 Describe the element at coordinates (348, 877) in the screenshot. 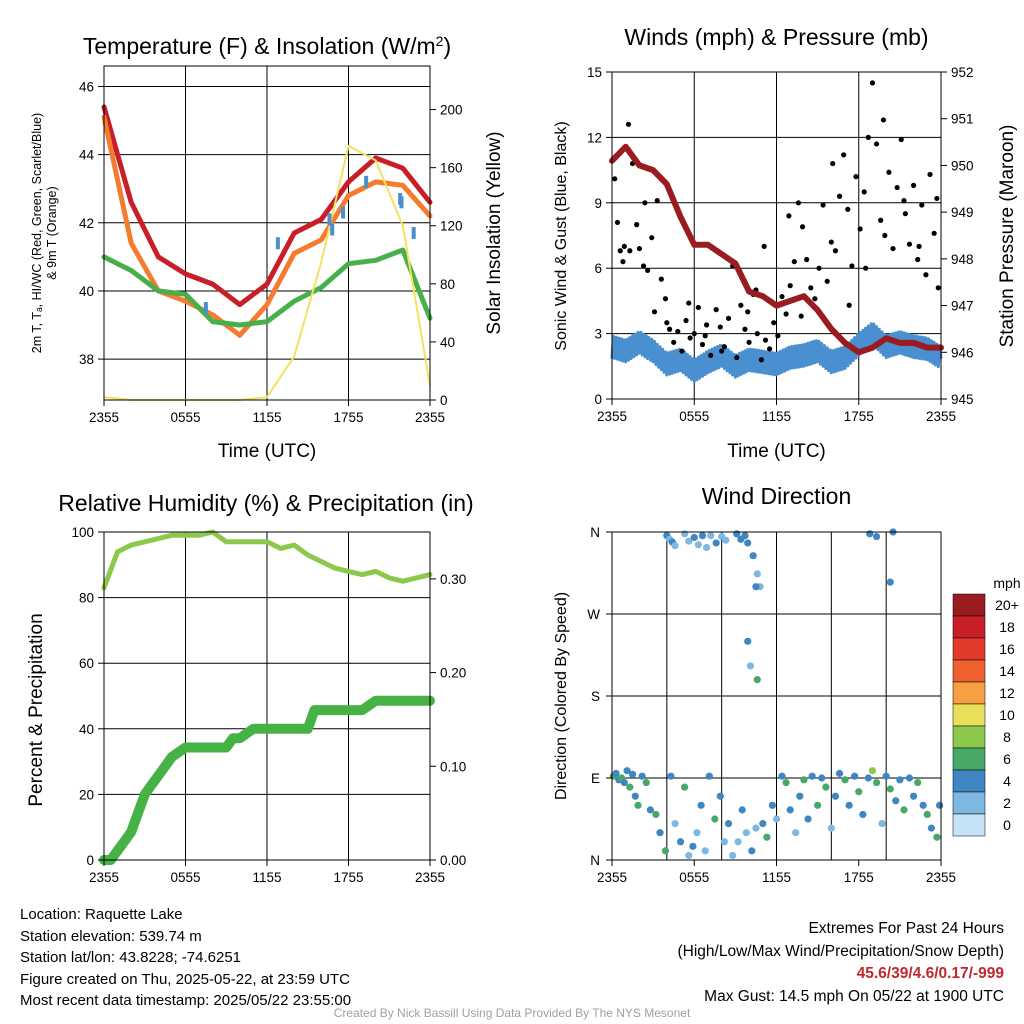

I see `humidity-xtick-label: 1755` at that location.